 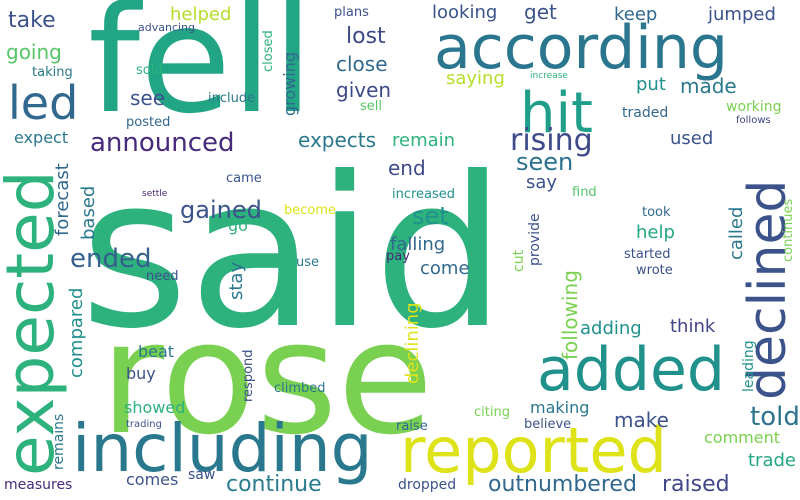 I want to click on word: end, so click(x=407, y=168).